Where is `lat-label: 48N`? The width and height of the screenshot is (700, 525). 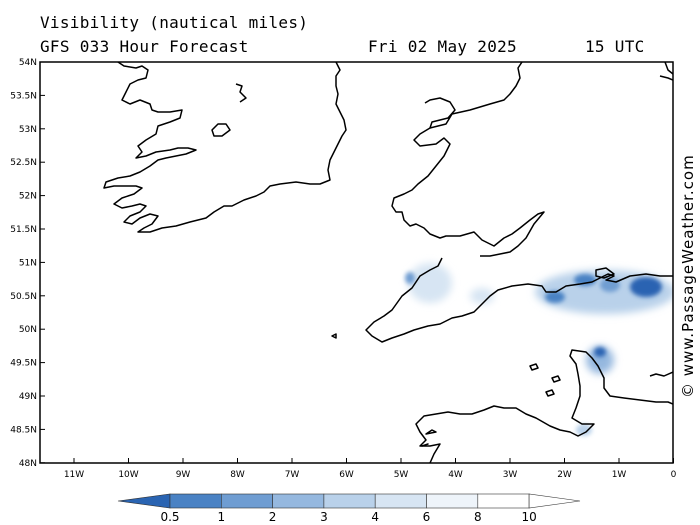
lat-label: 48N is located at coordinates (28, 464).